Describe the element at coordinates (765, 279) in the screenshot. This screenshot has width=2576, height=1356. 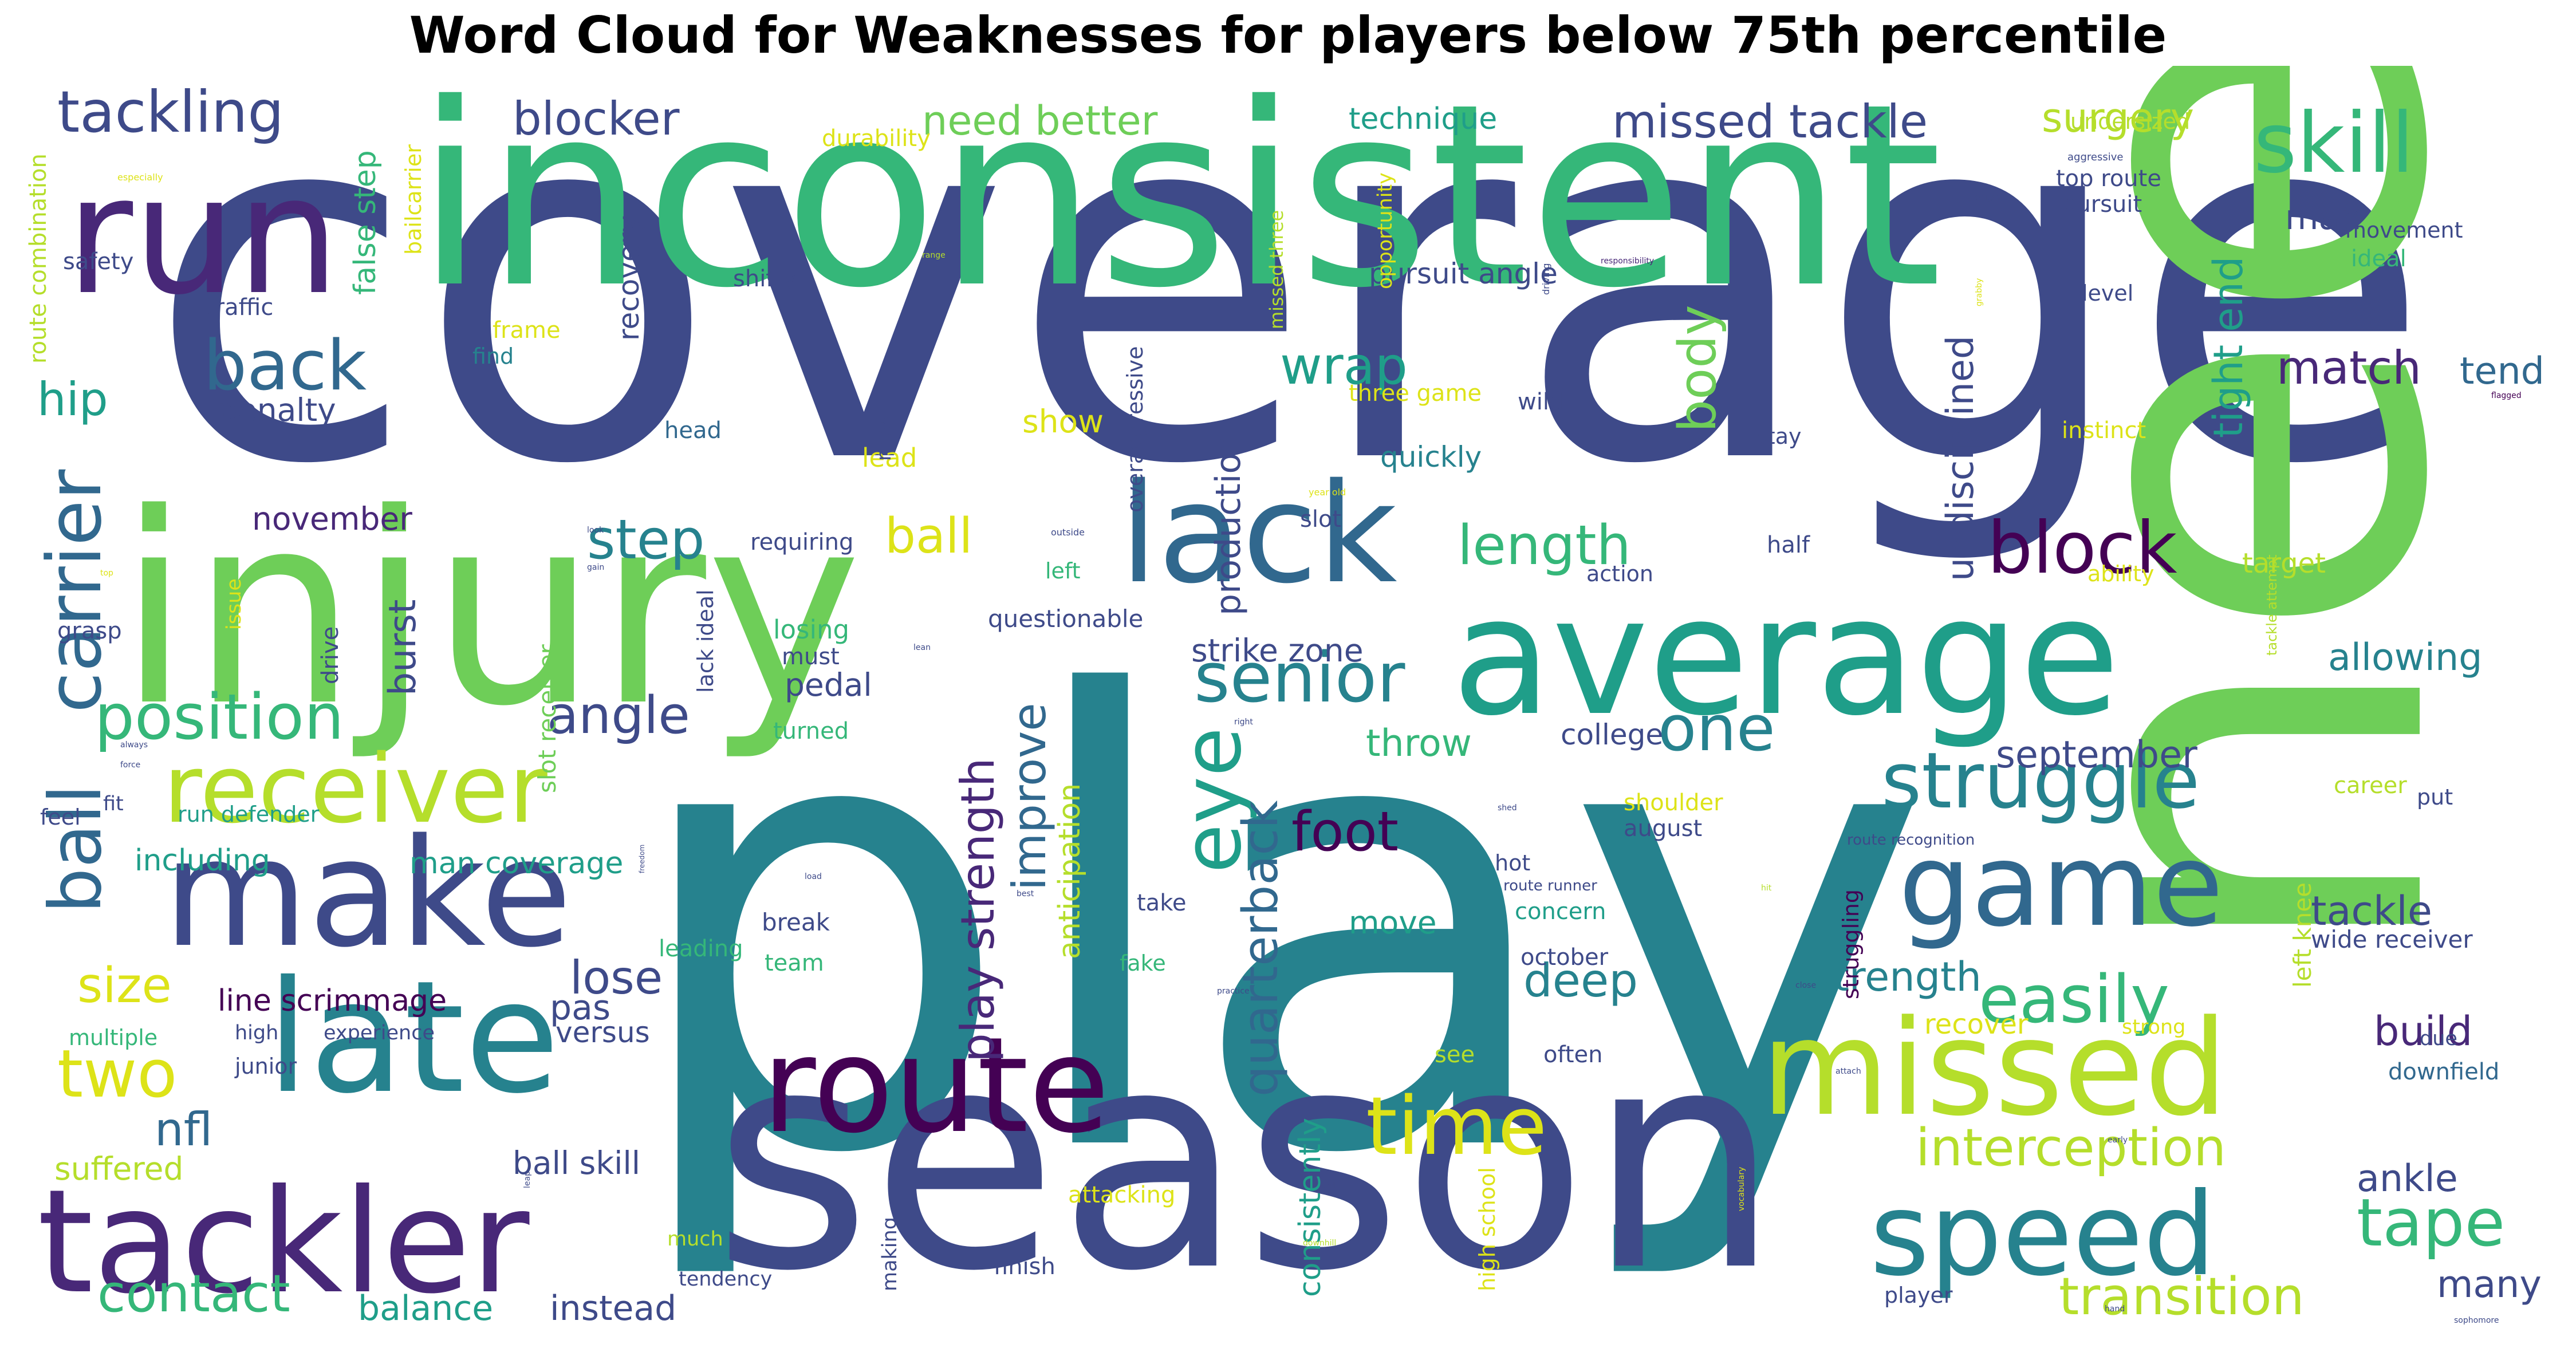
I see `word-shifty: shifty` at that location.